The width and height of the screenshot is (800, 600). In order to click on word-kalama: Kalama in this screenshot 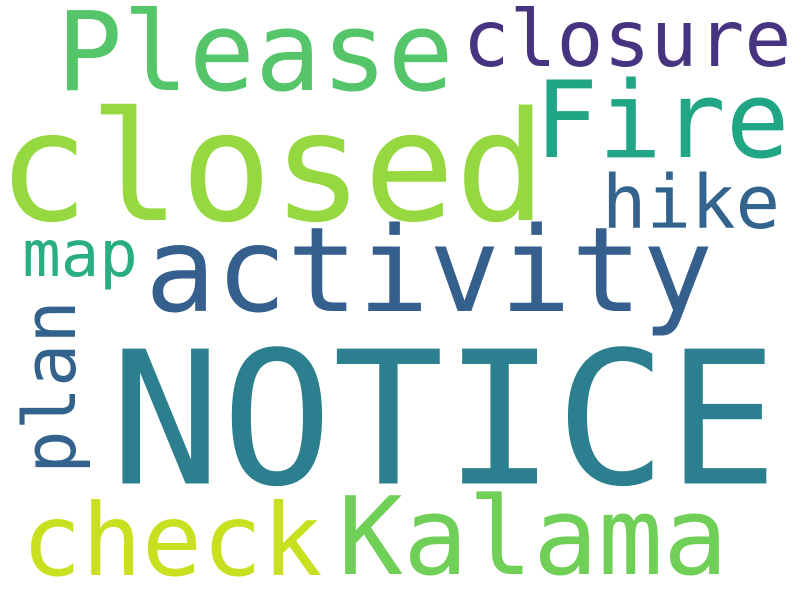, I will do `click(533, 537)`.